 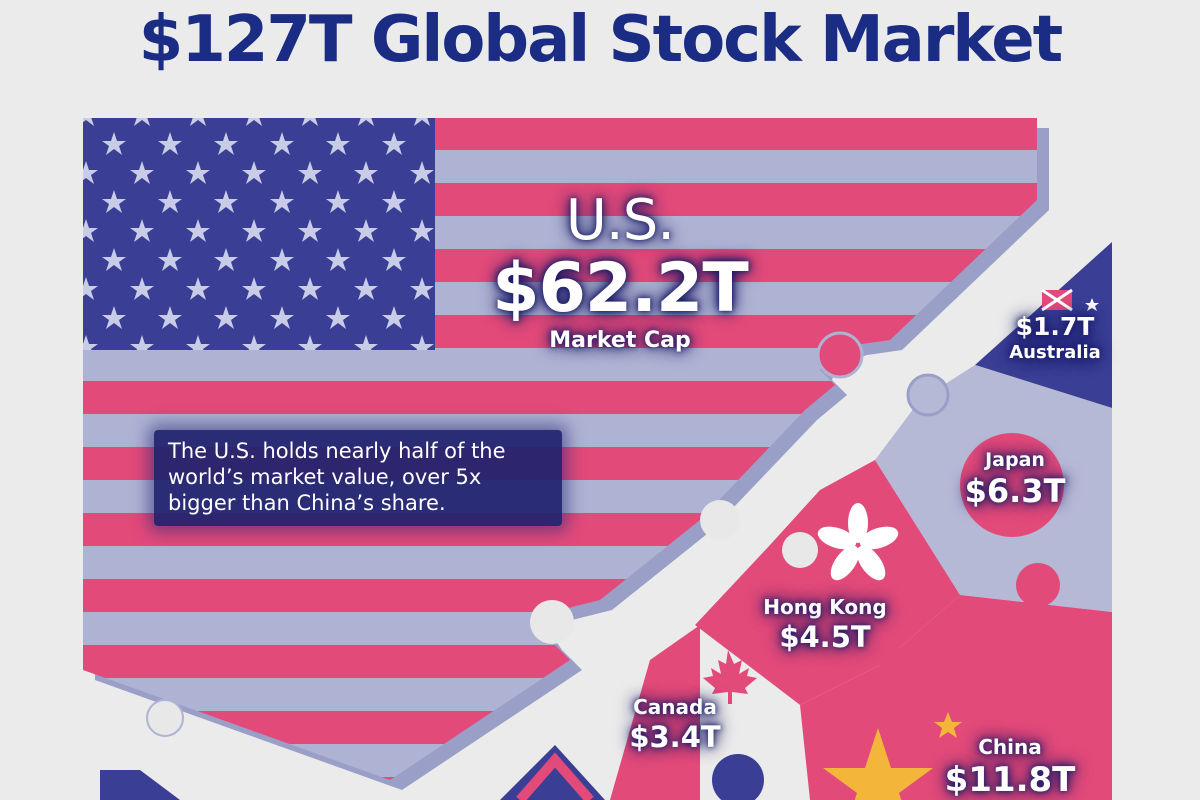 What do you see at coordinates (675, 707) in the screenshot?
I see `canada-name: Canada` at bounding box center [675, 707].